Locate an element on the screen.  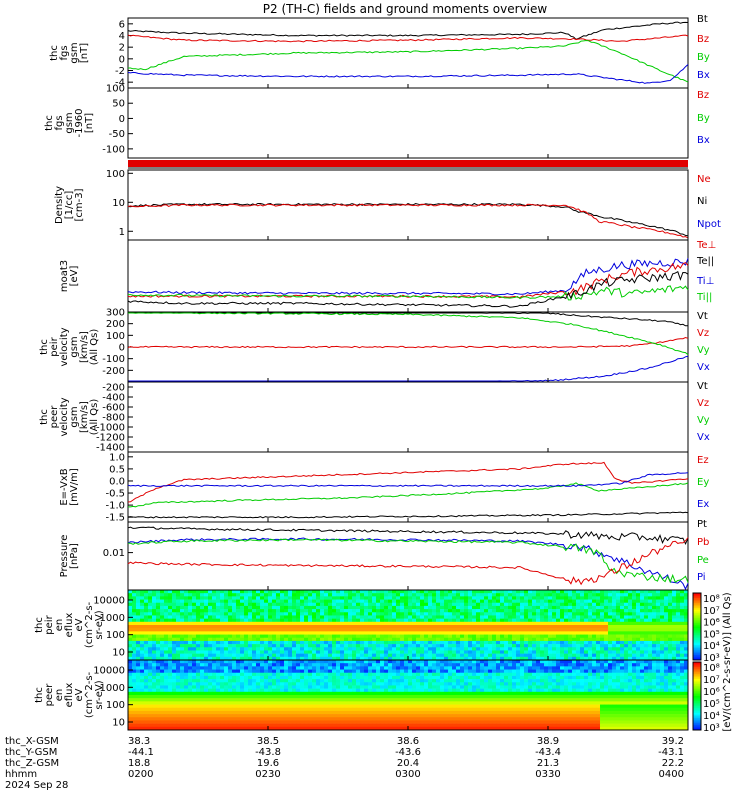
y-axis-label: (All Qs) is located at coordinates (94, 347).